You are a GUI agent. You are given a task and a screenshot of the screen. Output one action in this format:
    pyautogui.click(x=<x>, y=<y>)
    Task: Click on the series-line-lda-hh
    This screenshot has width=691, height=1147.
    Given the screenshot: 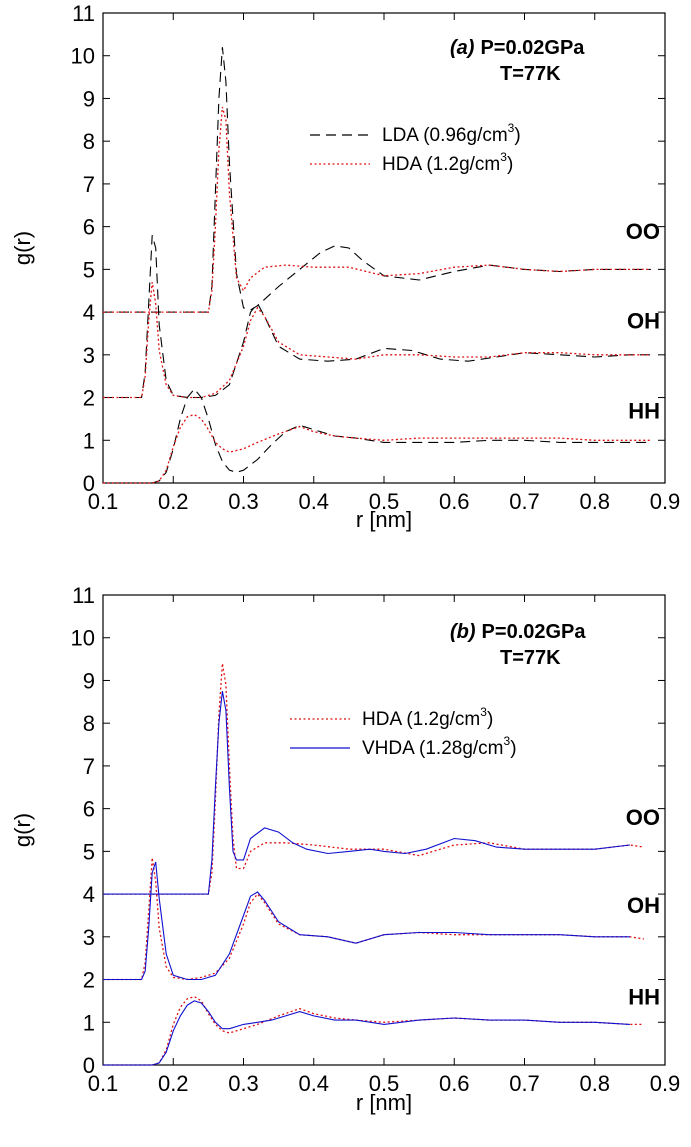 What is the action you would take?
    pyautogui.click(x=377, y=436)
    